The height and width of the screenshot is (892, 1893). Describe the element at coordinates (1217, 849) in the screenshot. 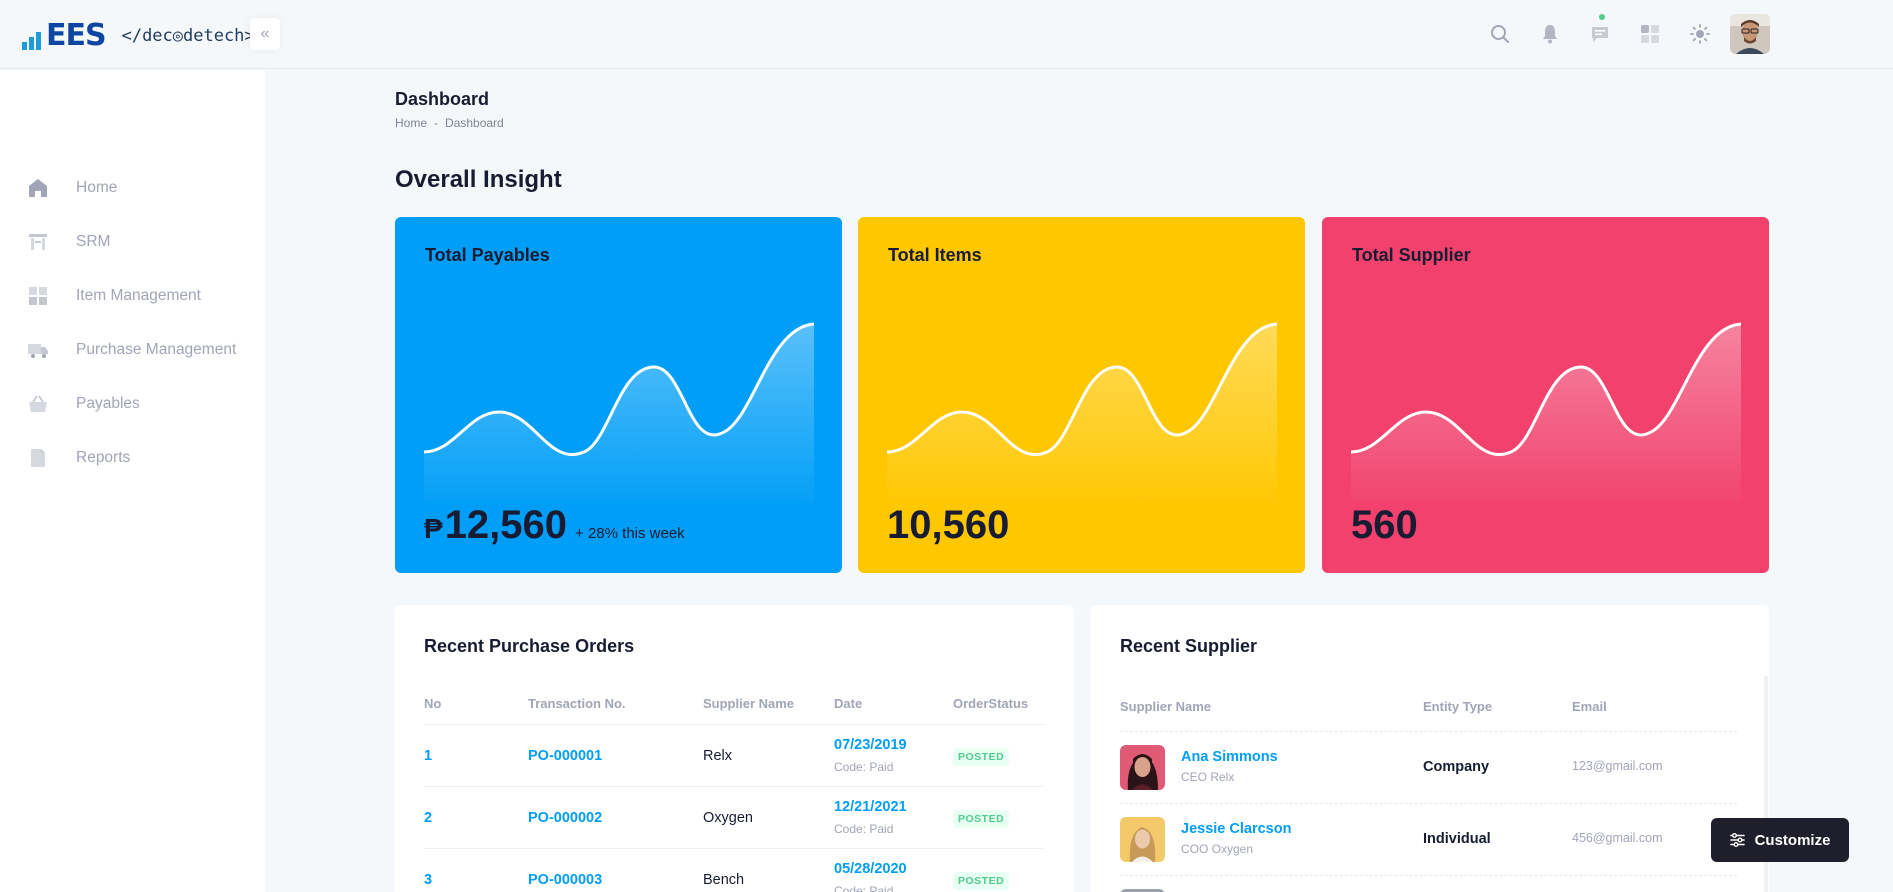

I see `supplier-role: COO Oxygen` at that location.